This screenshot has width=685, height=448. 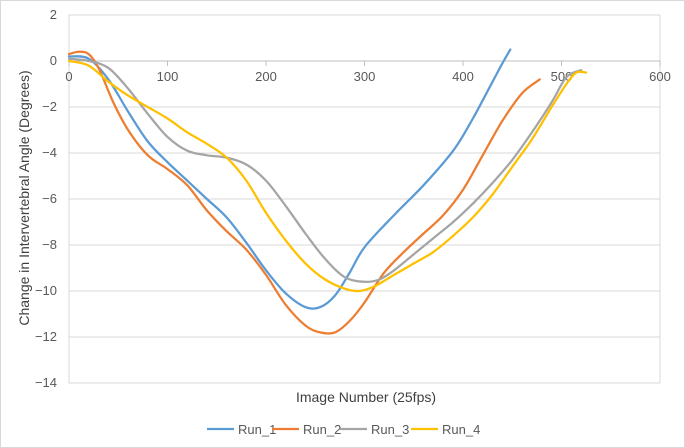 I want to click on legend-item: Run_1, so click(x=241, y=429).